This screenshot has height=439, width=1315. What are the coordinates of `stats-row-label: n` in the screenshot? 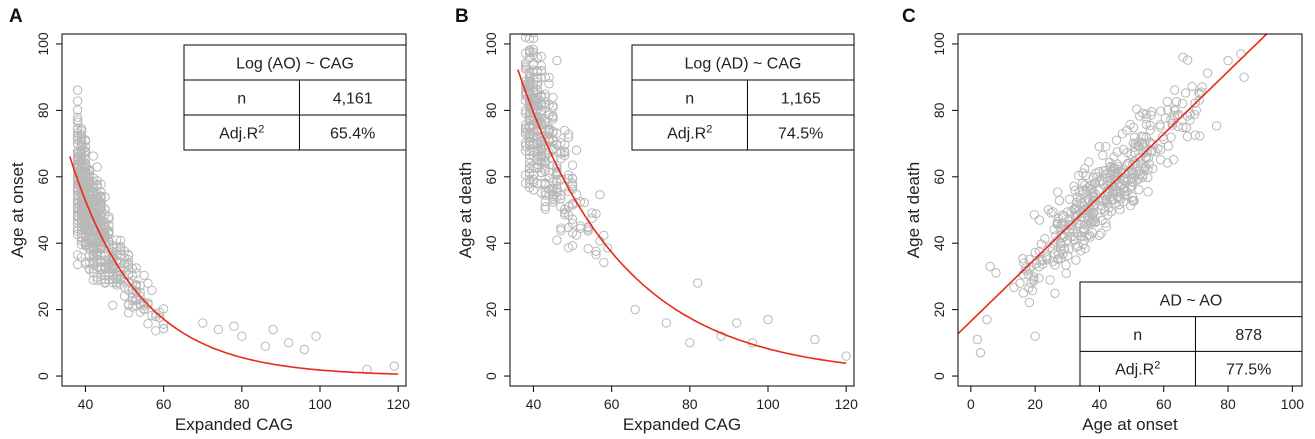 It's located at (1137, 335).